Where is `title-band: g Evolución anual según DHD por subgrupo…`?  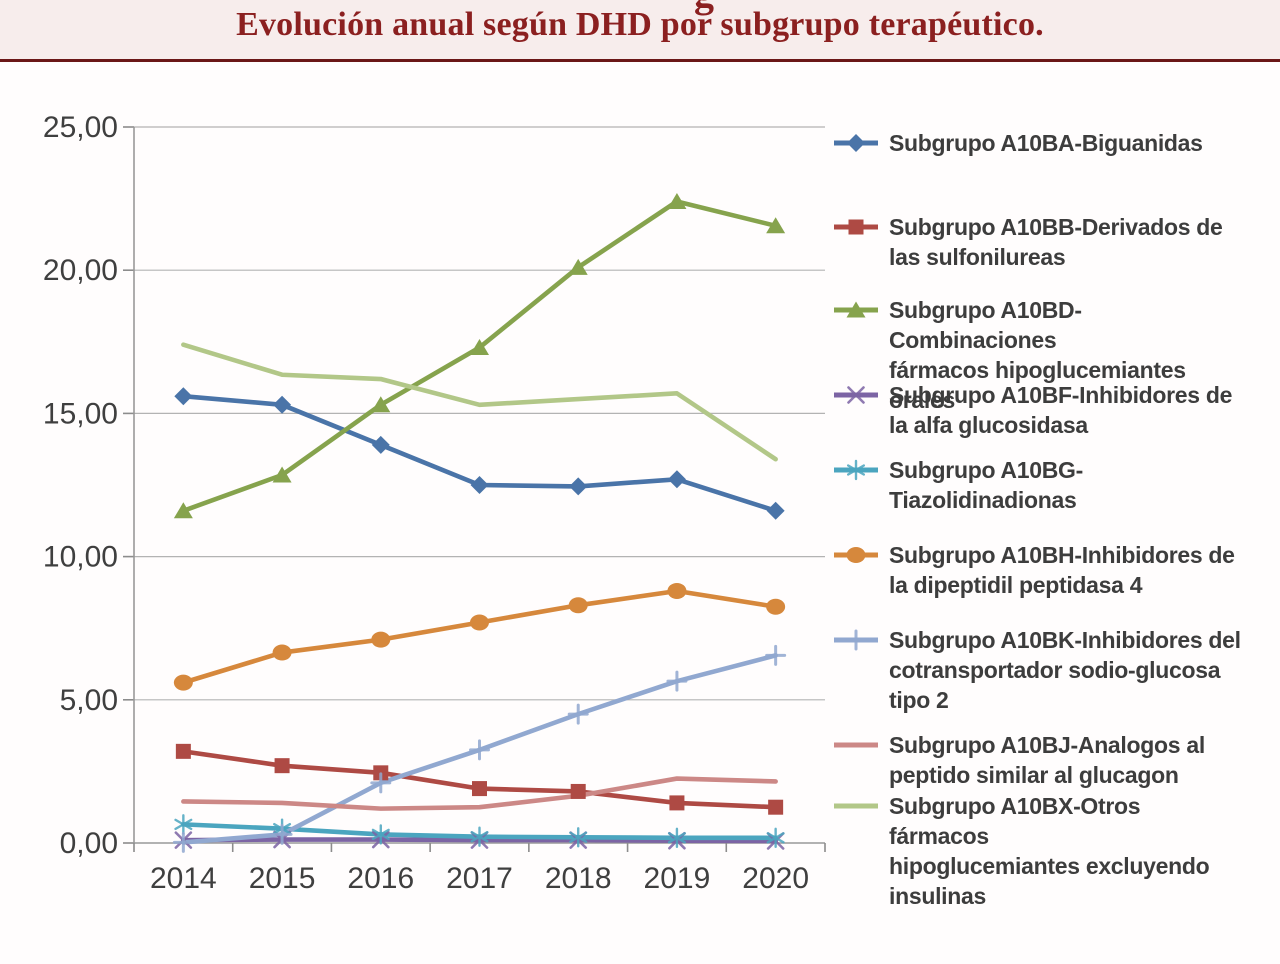
title-band: g Evolución anual según DHD por subgrupo… is located at coordinates (640, 31).